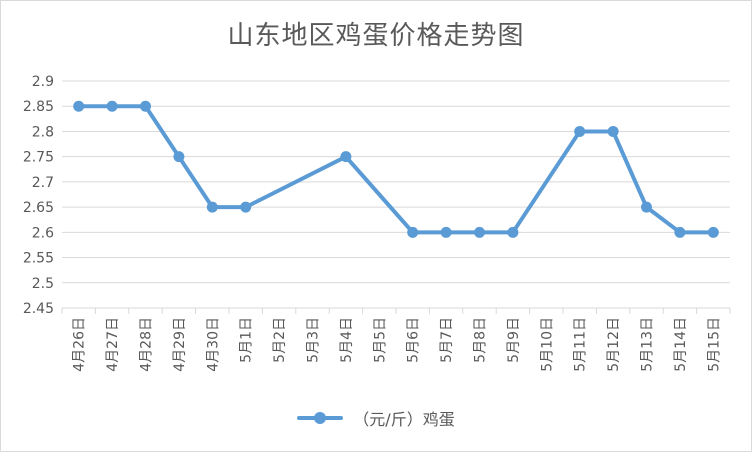  Describe the element at coordinates (514, 340) in the screenshot. I see `x-tick-label: 5月9日` at that location.